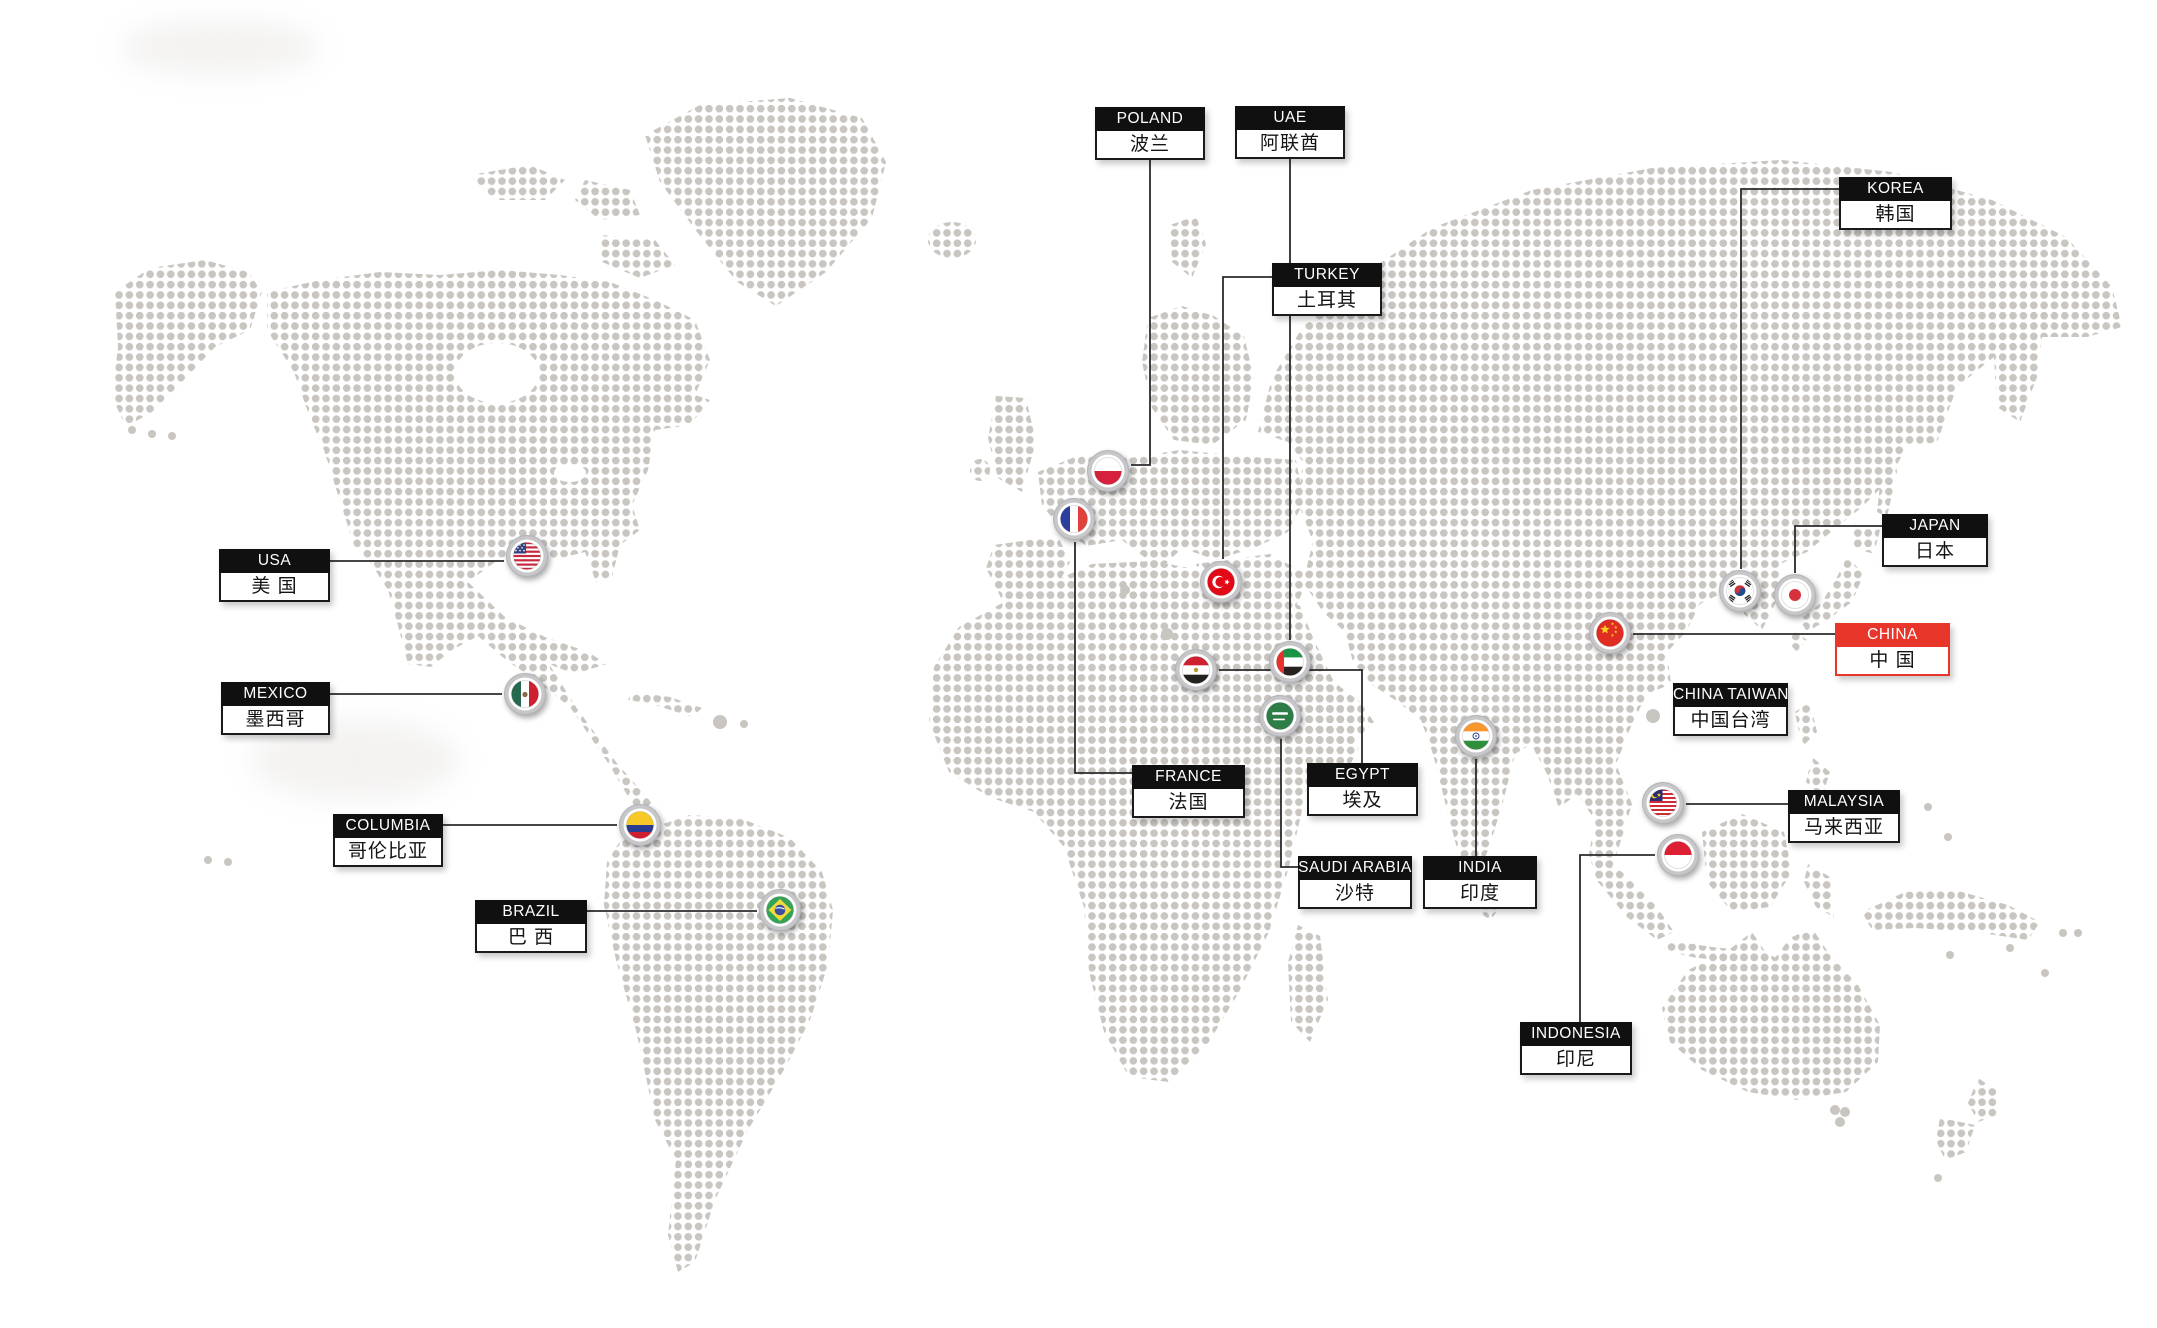 The height and width of the screenshot is (1328, 2157). What do you see at coordinates (1819, 890) in the screenshot?
I see `sulawesi` at bounding box center [1819, 890].